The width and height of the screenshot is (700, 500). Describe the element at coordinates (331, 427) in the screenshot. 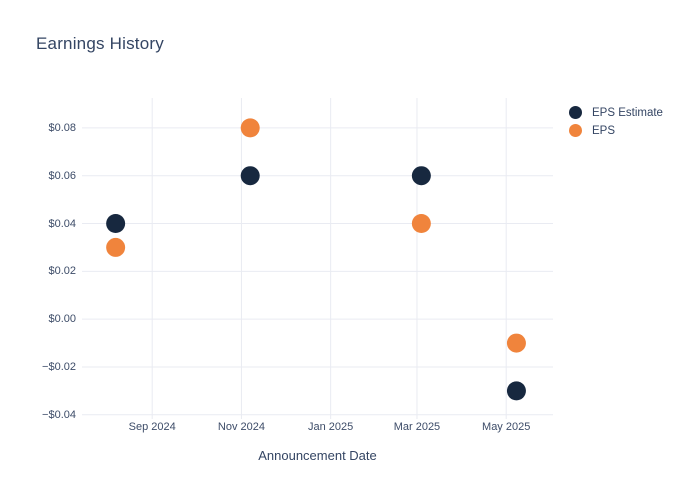

I see `x-tick-label: Jan 2025` at that location.